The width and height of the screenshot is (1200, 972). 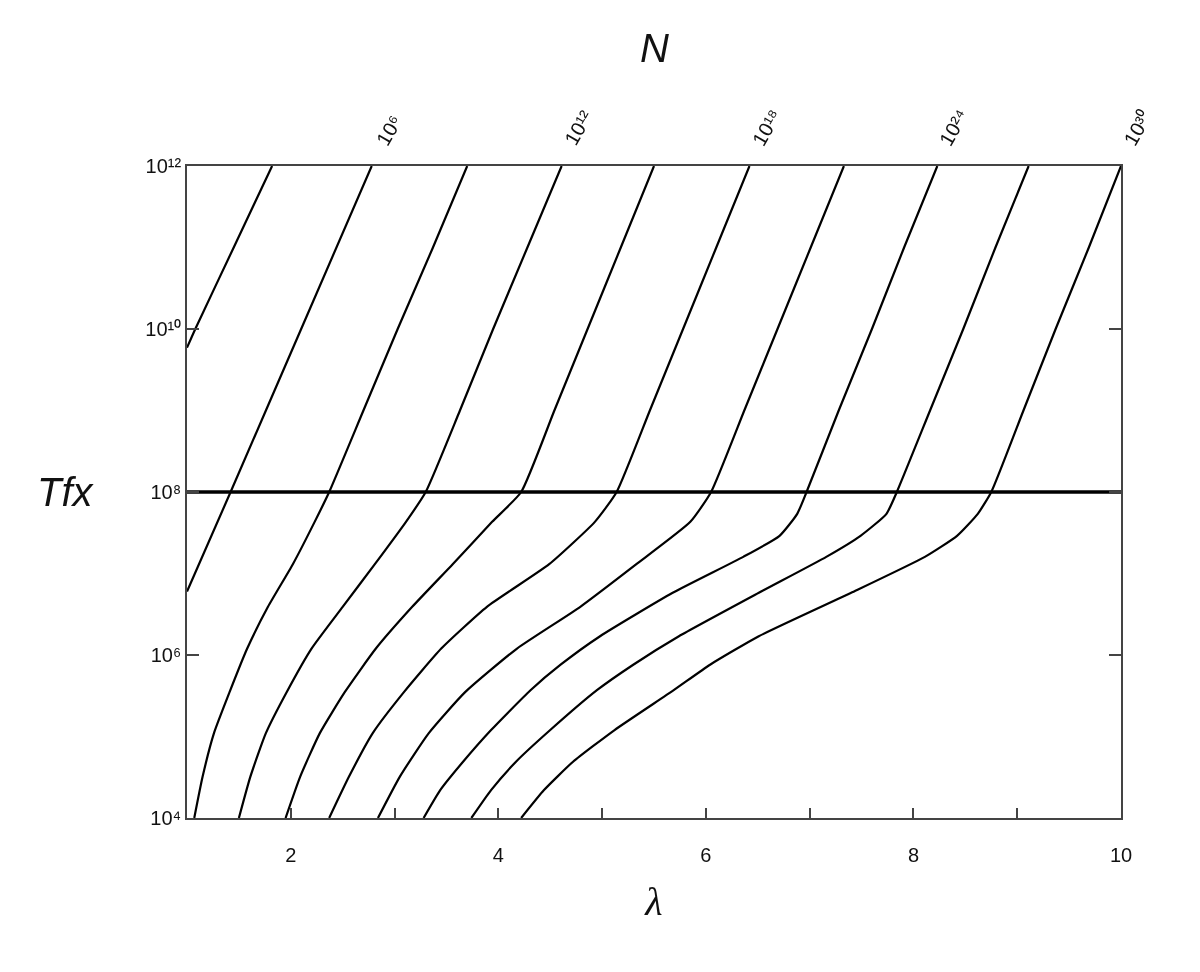 What do you see at coordinates (913, 854) in the screenshot?
I see `x-tick-label: 8` at bounding box center [913, 854].